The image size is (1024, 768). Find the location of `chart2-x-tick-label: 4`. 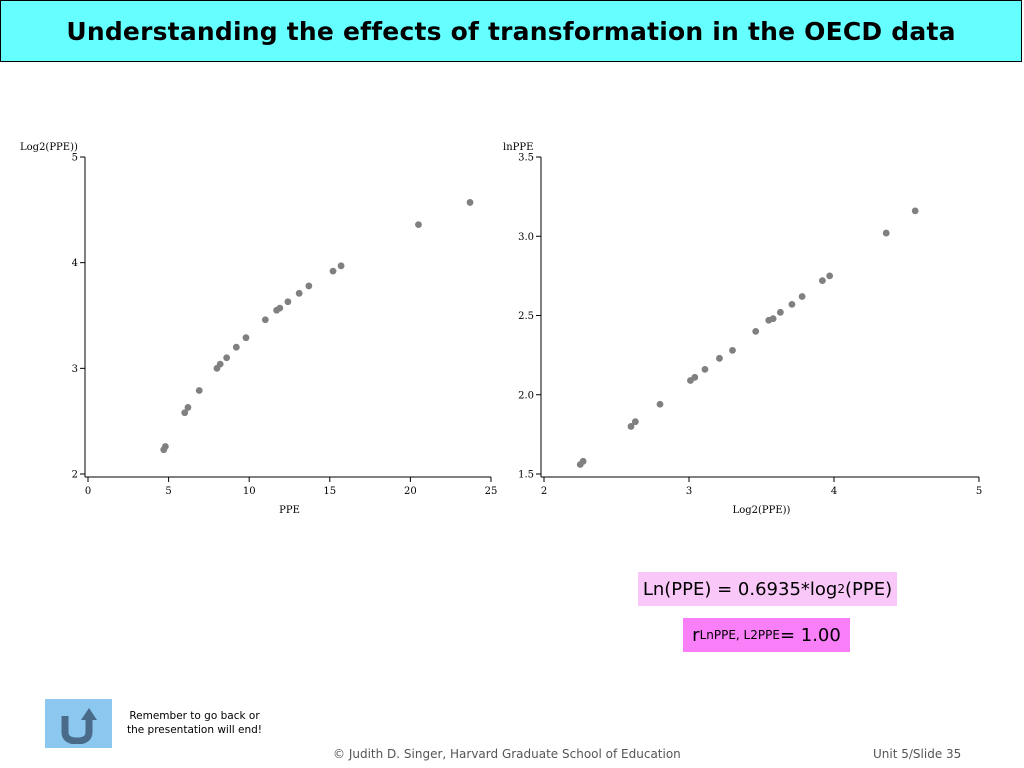

chart2-x-tick-label: 4 is located at coordinates (834, 491).